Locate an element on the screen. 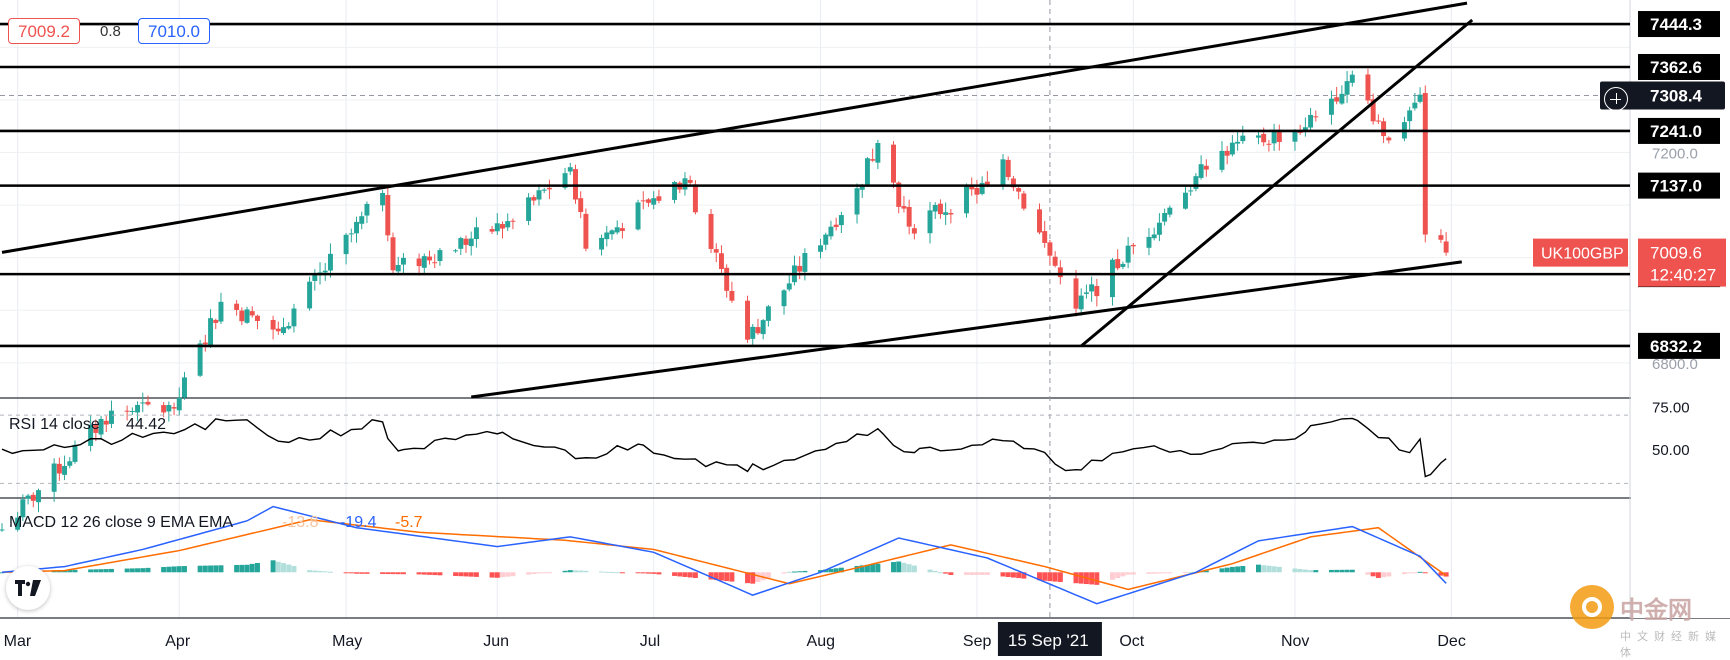 This screenshot has height=660, width=1730. rsi-tick: 75.00 is located at coordinates (1671, 408).